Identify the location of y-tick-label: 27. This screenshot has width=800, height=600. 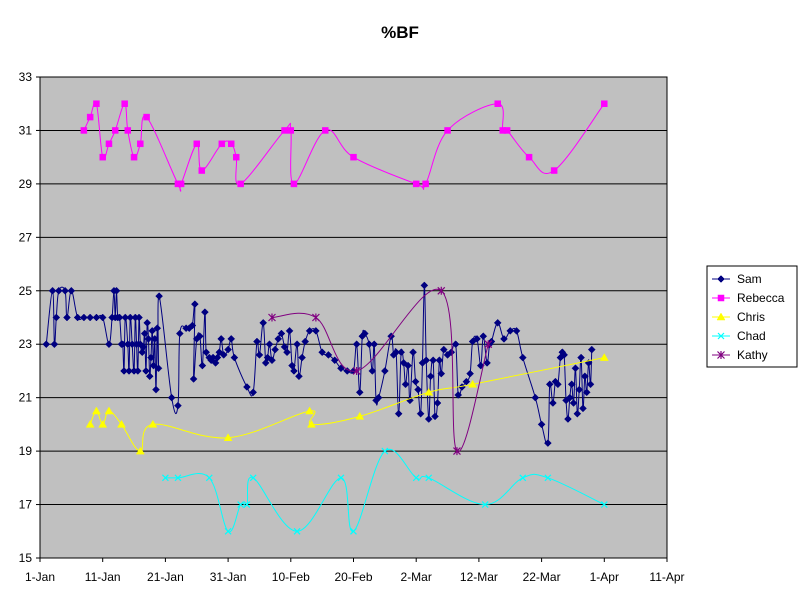
(26, 237).